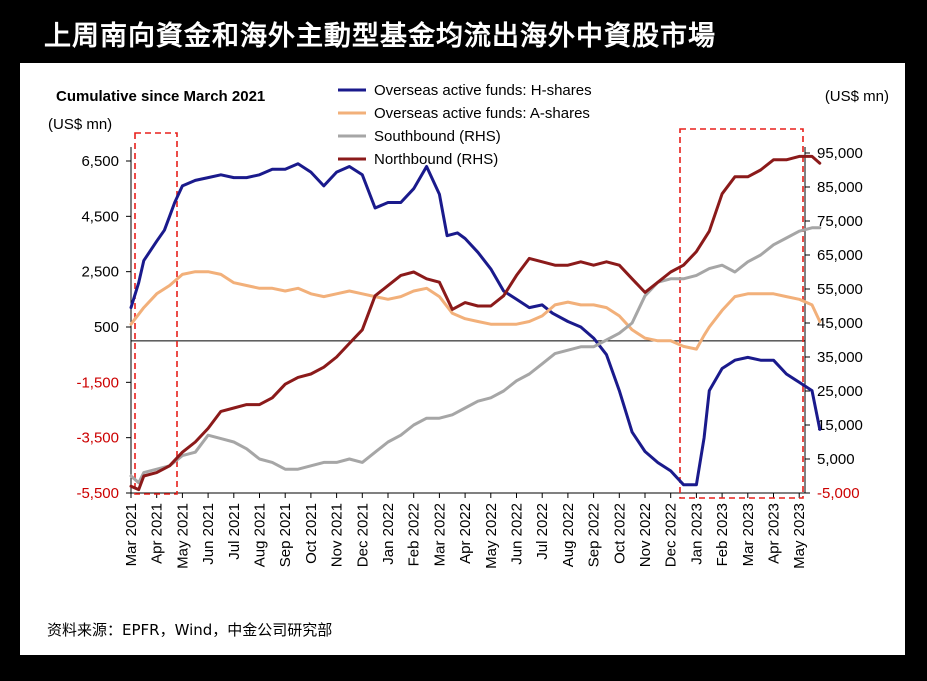  Describe the element at coordinates (208, 534) in the screenshot. I see `x-tick-label: Jun 2021` at that location.